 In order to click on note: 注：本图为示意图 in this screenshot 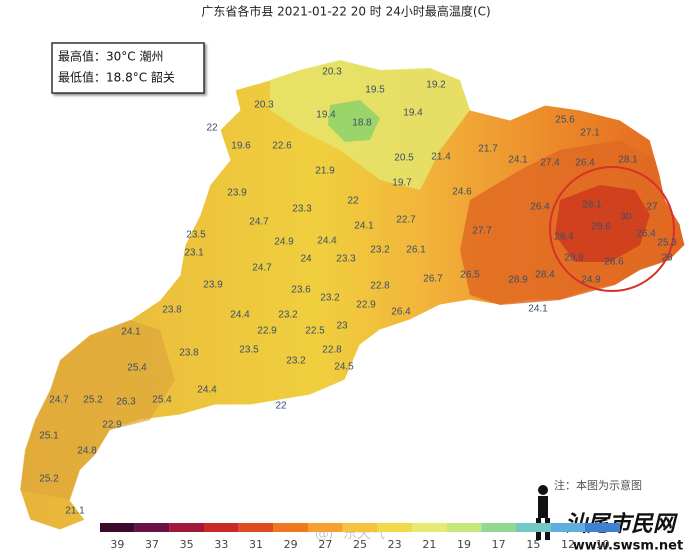, I will do `click(598, 485)`.